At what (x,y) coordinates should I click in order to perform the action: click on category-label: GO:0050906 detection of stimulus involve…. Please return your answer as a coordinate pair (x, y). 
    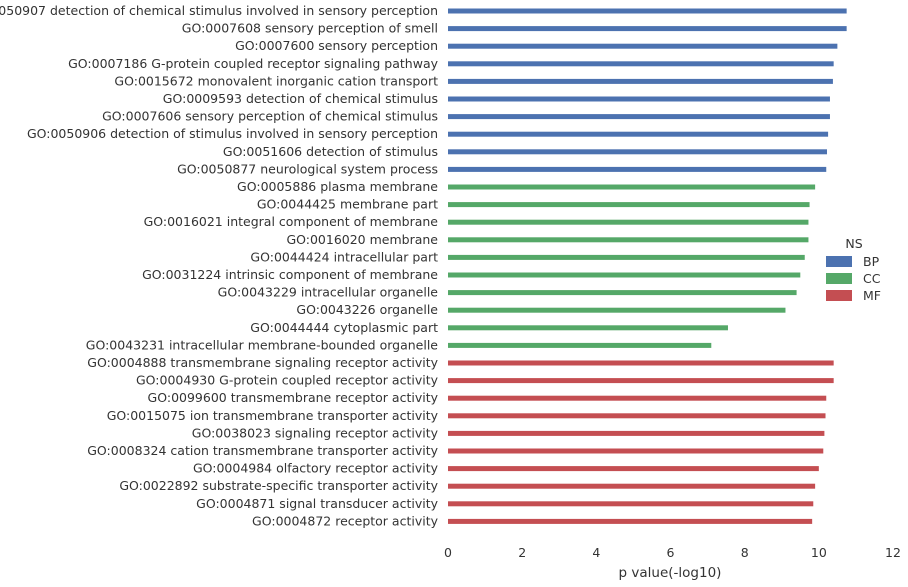
    Looking at the image, I should click on (232, 133).